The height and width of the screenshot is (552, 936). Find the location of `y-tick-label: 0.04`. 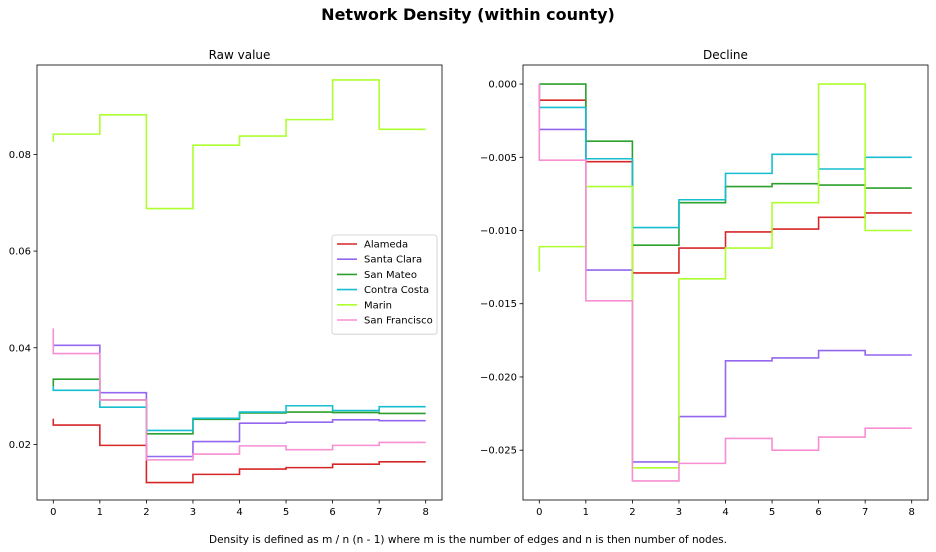

y-tick-label: 0.04 is located at coordinates (20, 348).